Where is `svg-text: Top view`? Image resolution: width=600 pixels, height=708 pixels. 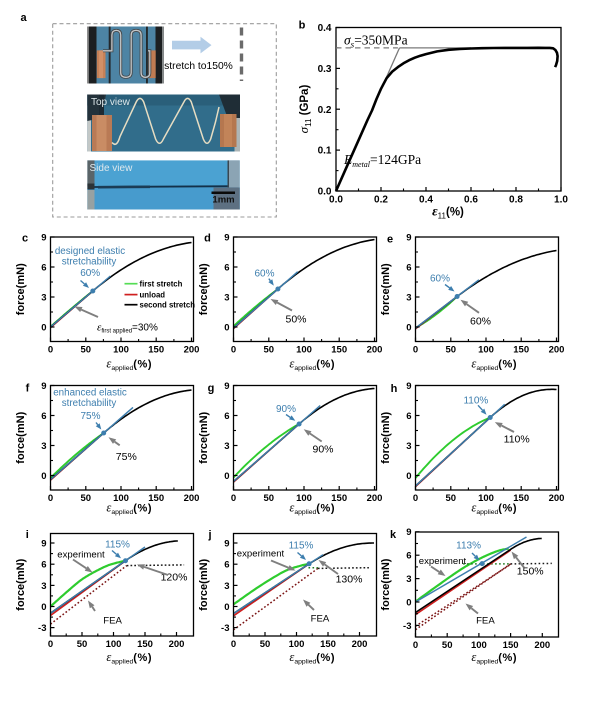
svg-text: Top view is located at coordinates (111, 102).